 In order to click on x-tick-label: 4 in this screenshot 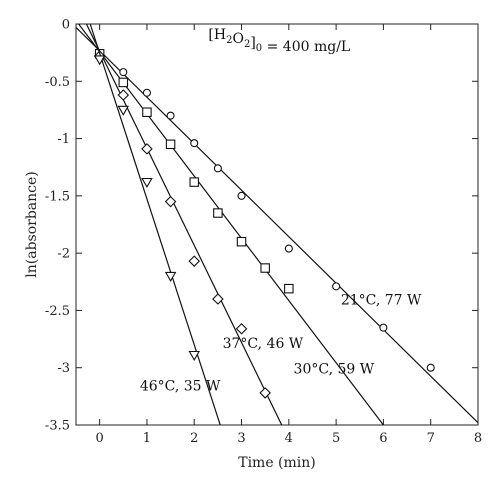, I will do `click(289, 438)`.